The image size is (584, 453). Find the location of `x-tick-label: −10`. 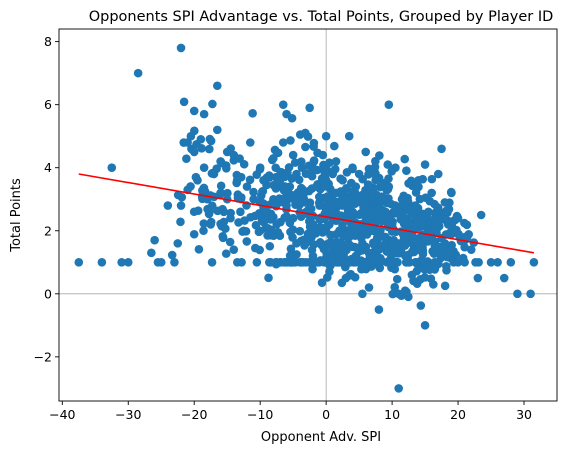

x-tick-label: −10 is located at coordinates (260, 414).